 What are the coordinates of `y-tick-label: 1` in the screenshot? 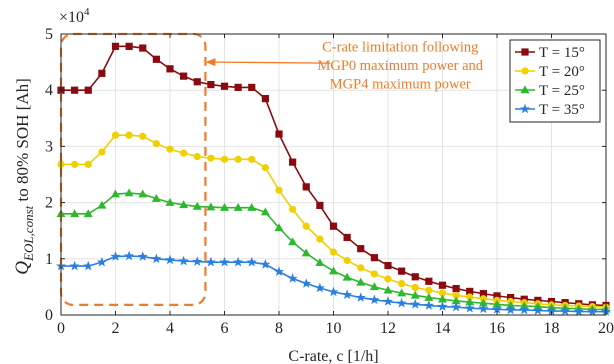 It's located at (49, 259).